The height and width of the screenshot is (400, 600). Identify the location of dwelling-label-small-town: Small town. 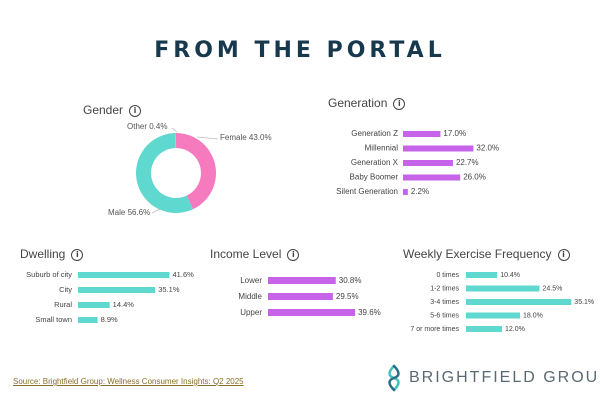
(53, 319).